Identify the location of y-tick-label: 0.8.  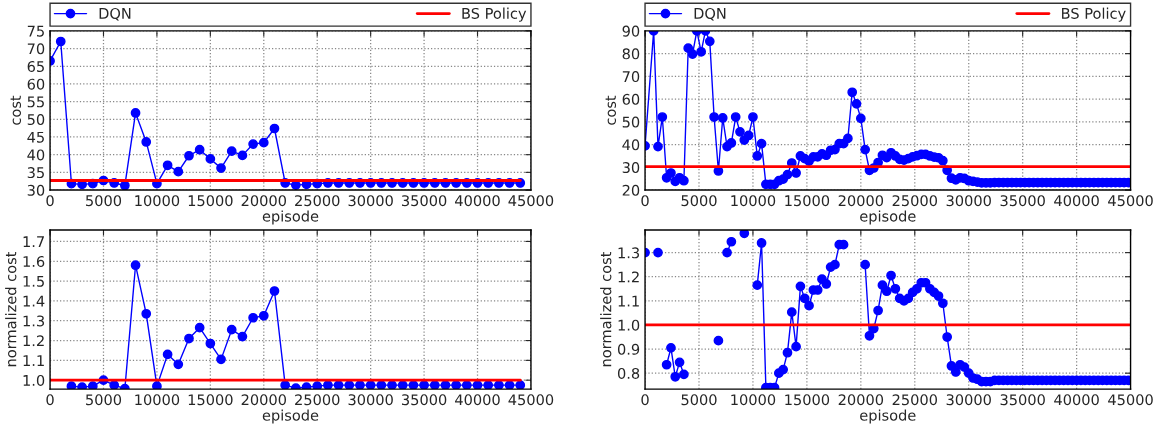
(628, 373).